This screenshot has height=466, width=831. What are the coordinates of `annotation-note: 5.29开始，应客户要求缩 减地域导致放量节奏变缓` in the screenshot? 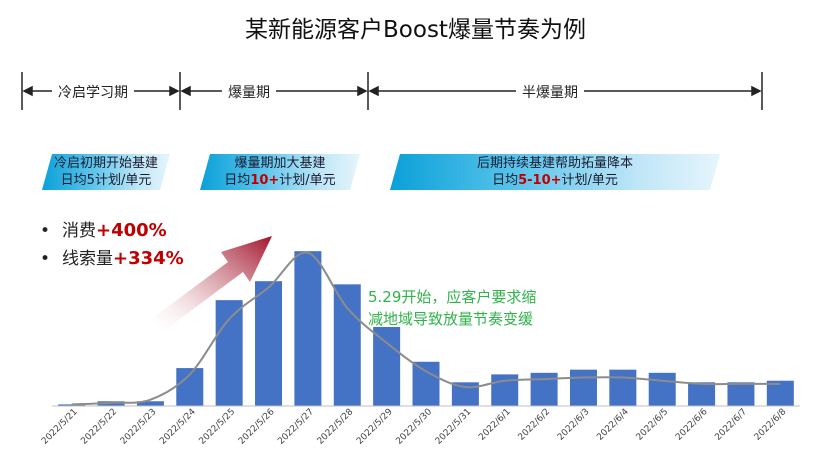 It's located at (452, 308).